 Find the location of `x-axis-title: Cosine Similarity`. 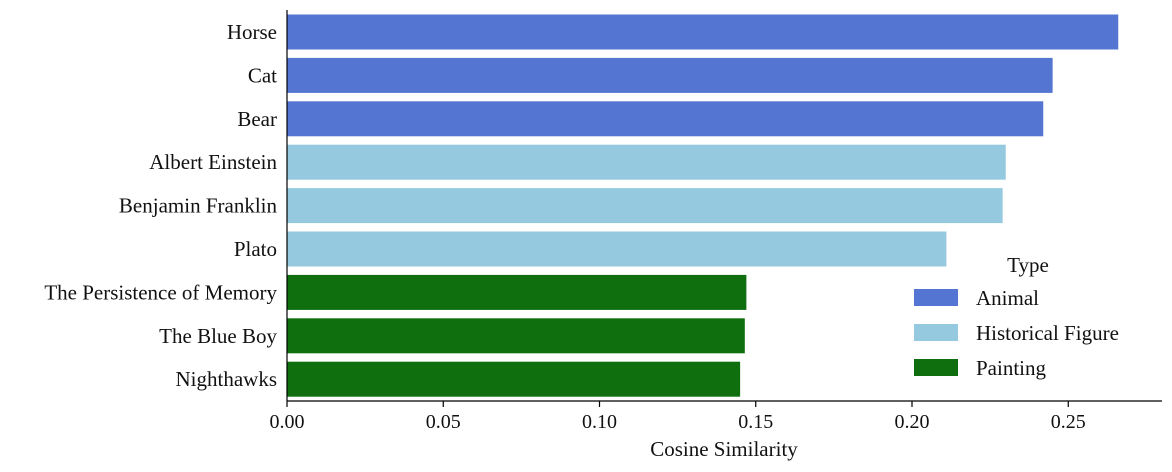

x-axis-title: Cosine Similarity is located at coordinates (724, 449).